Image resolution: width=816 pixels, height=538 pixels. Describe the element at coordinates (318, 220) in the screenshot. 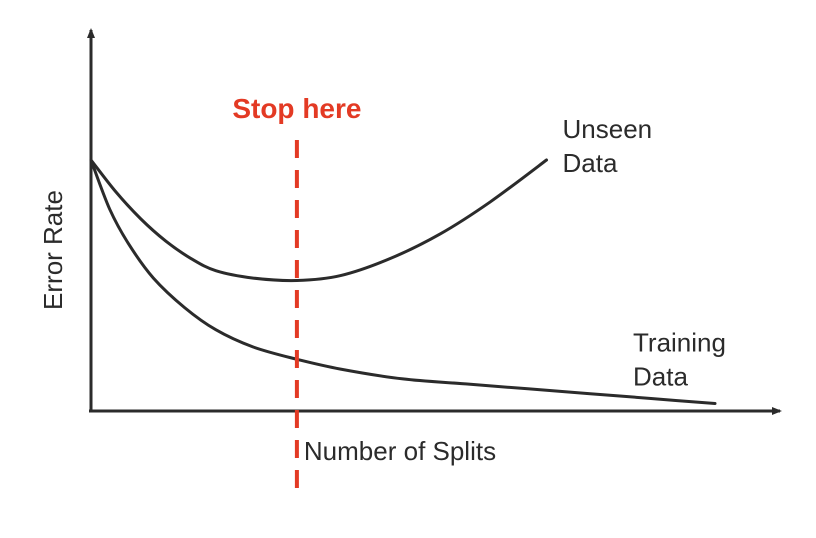

I see `series-line-unseen-data` at that location.